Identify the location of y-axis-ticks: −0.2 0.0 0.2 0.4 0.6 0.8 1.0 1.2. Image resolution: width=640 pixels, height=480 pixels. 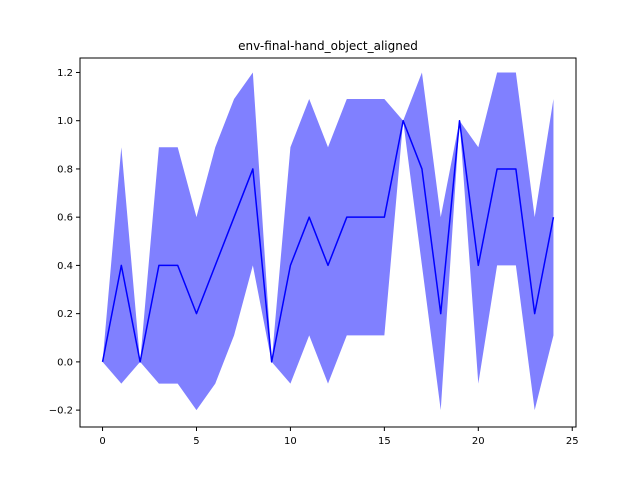
(64, 242).